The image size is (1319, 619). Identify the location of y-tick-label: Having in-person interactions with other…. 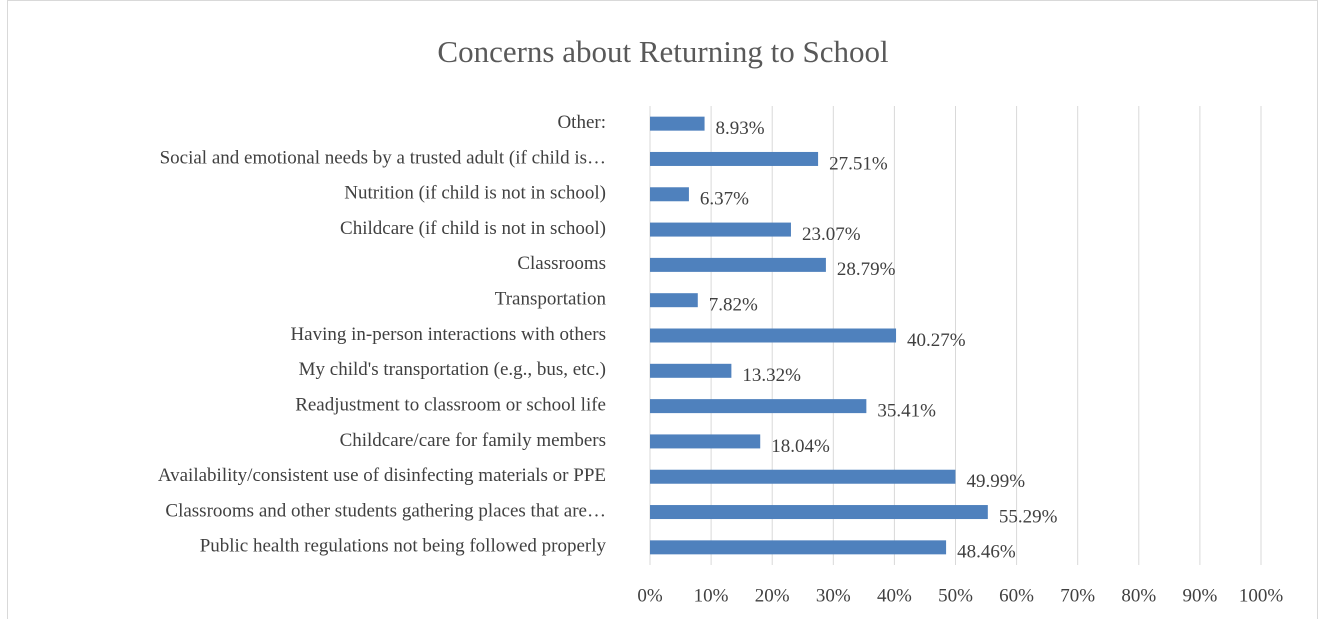
(448, 334).